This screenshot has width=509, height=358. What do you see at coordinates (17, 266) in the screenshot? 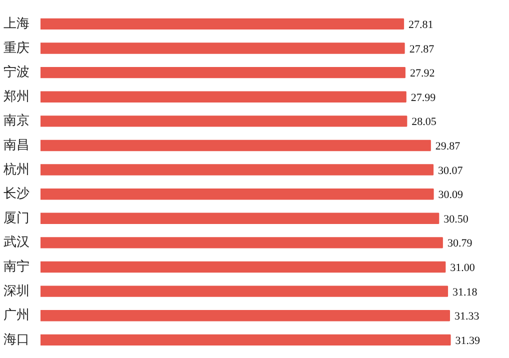
I see `y-tick-label: 南宁` at bounding box center [17, 266].